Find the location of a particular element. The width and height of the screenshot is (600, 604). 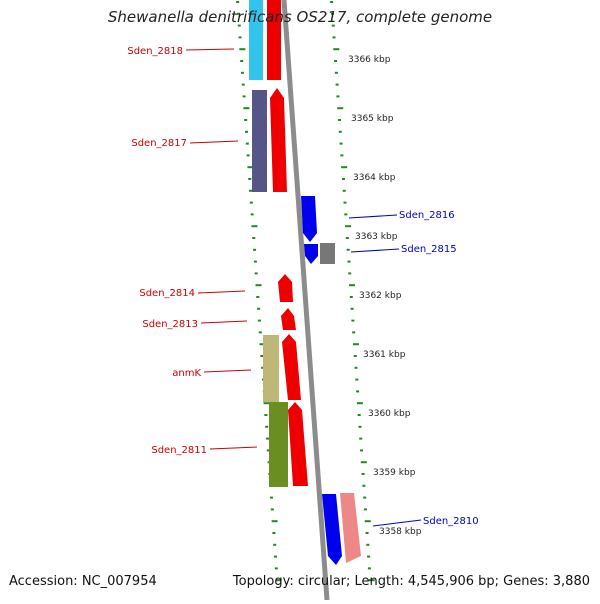

tick-label: 3365 kbp is located at coordinates (372, 119).